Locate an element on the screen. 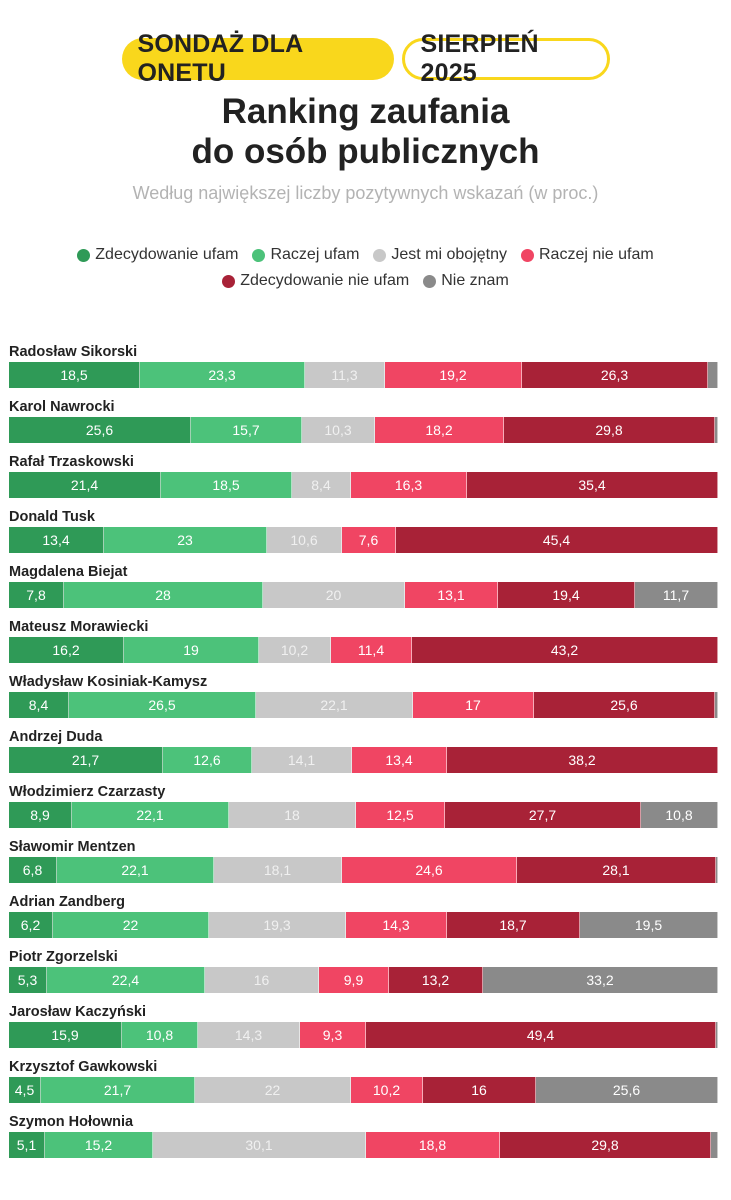  bar-segment-strong-distrust: 28,1 is located at coordinates (616, 870).